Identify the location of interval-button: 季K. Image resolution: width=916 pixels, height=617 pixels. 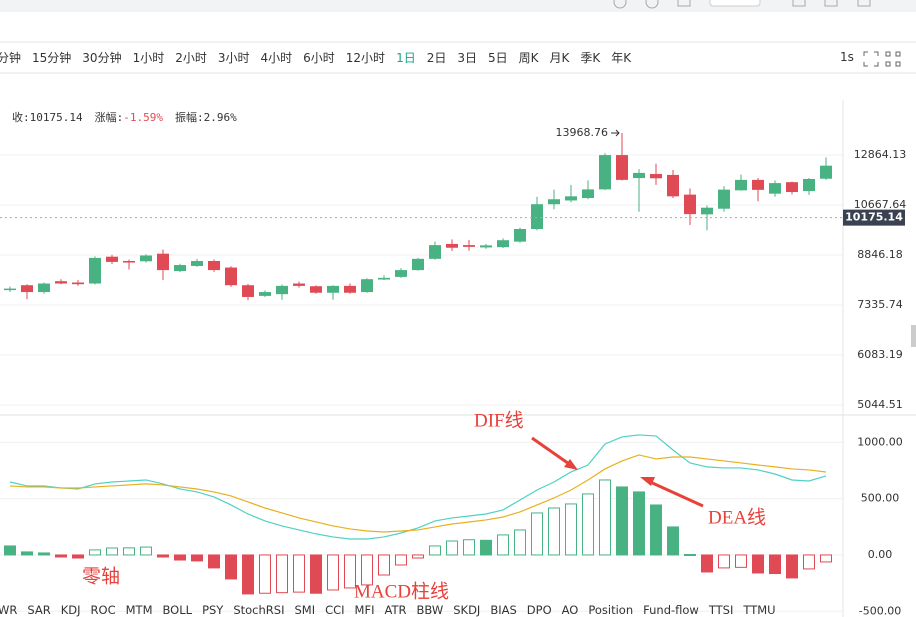
(590, 58).